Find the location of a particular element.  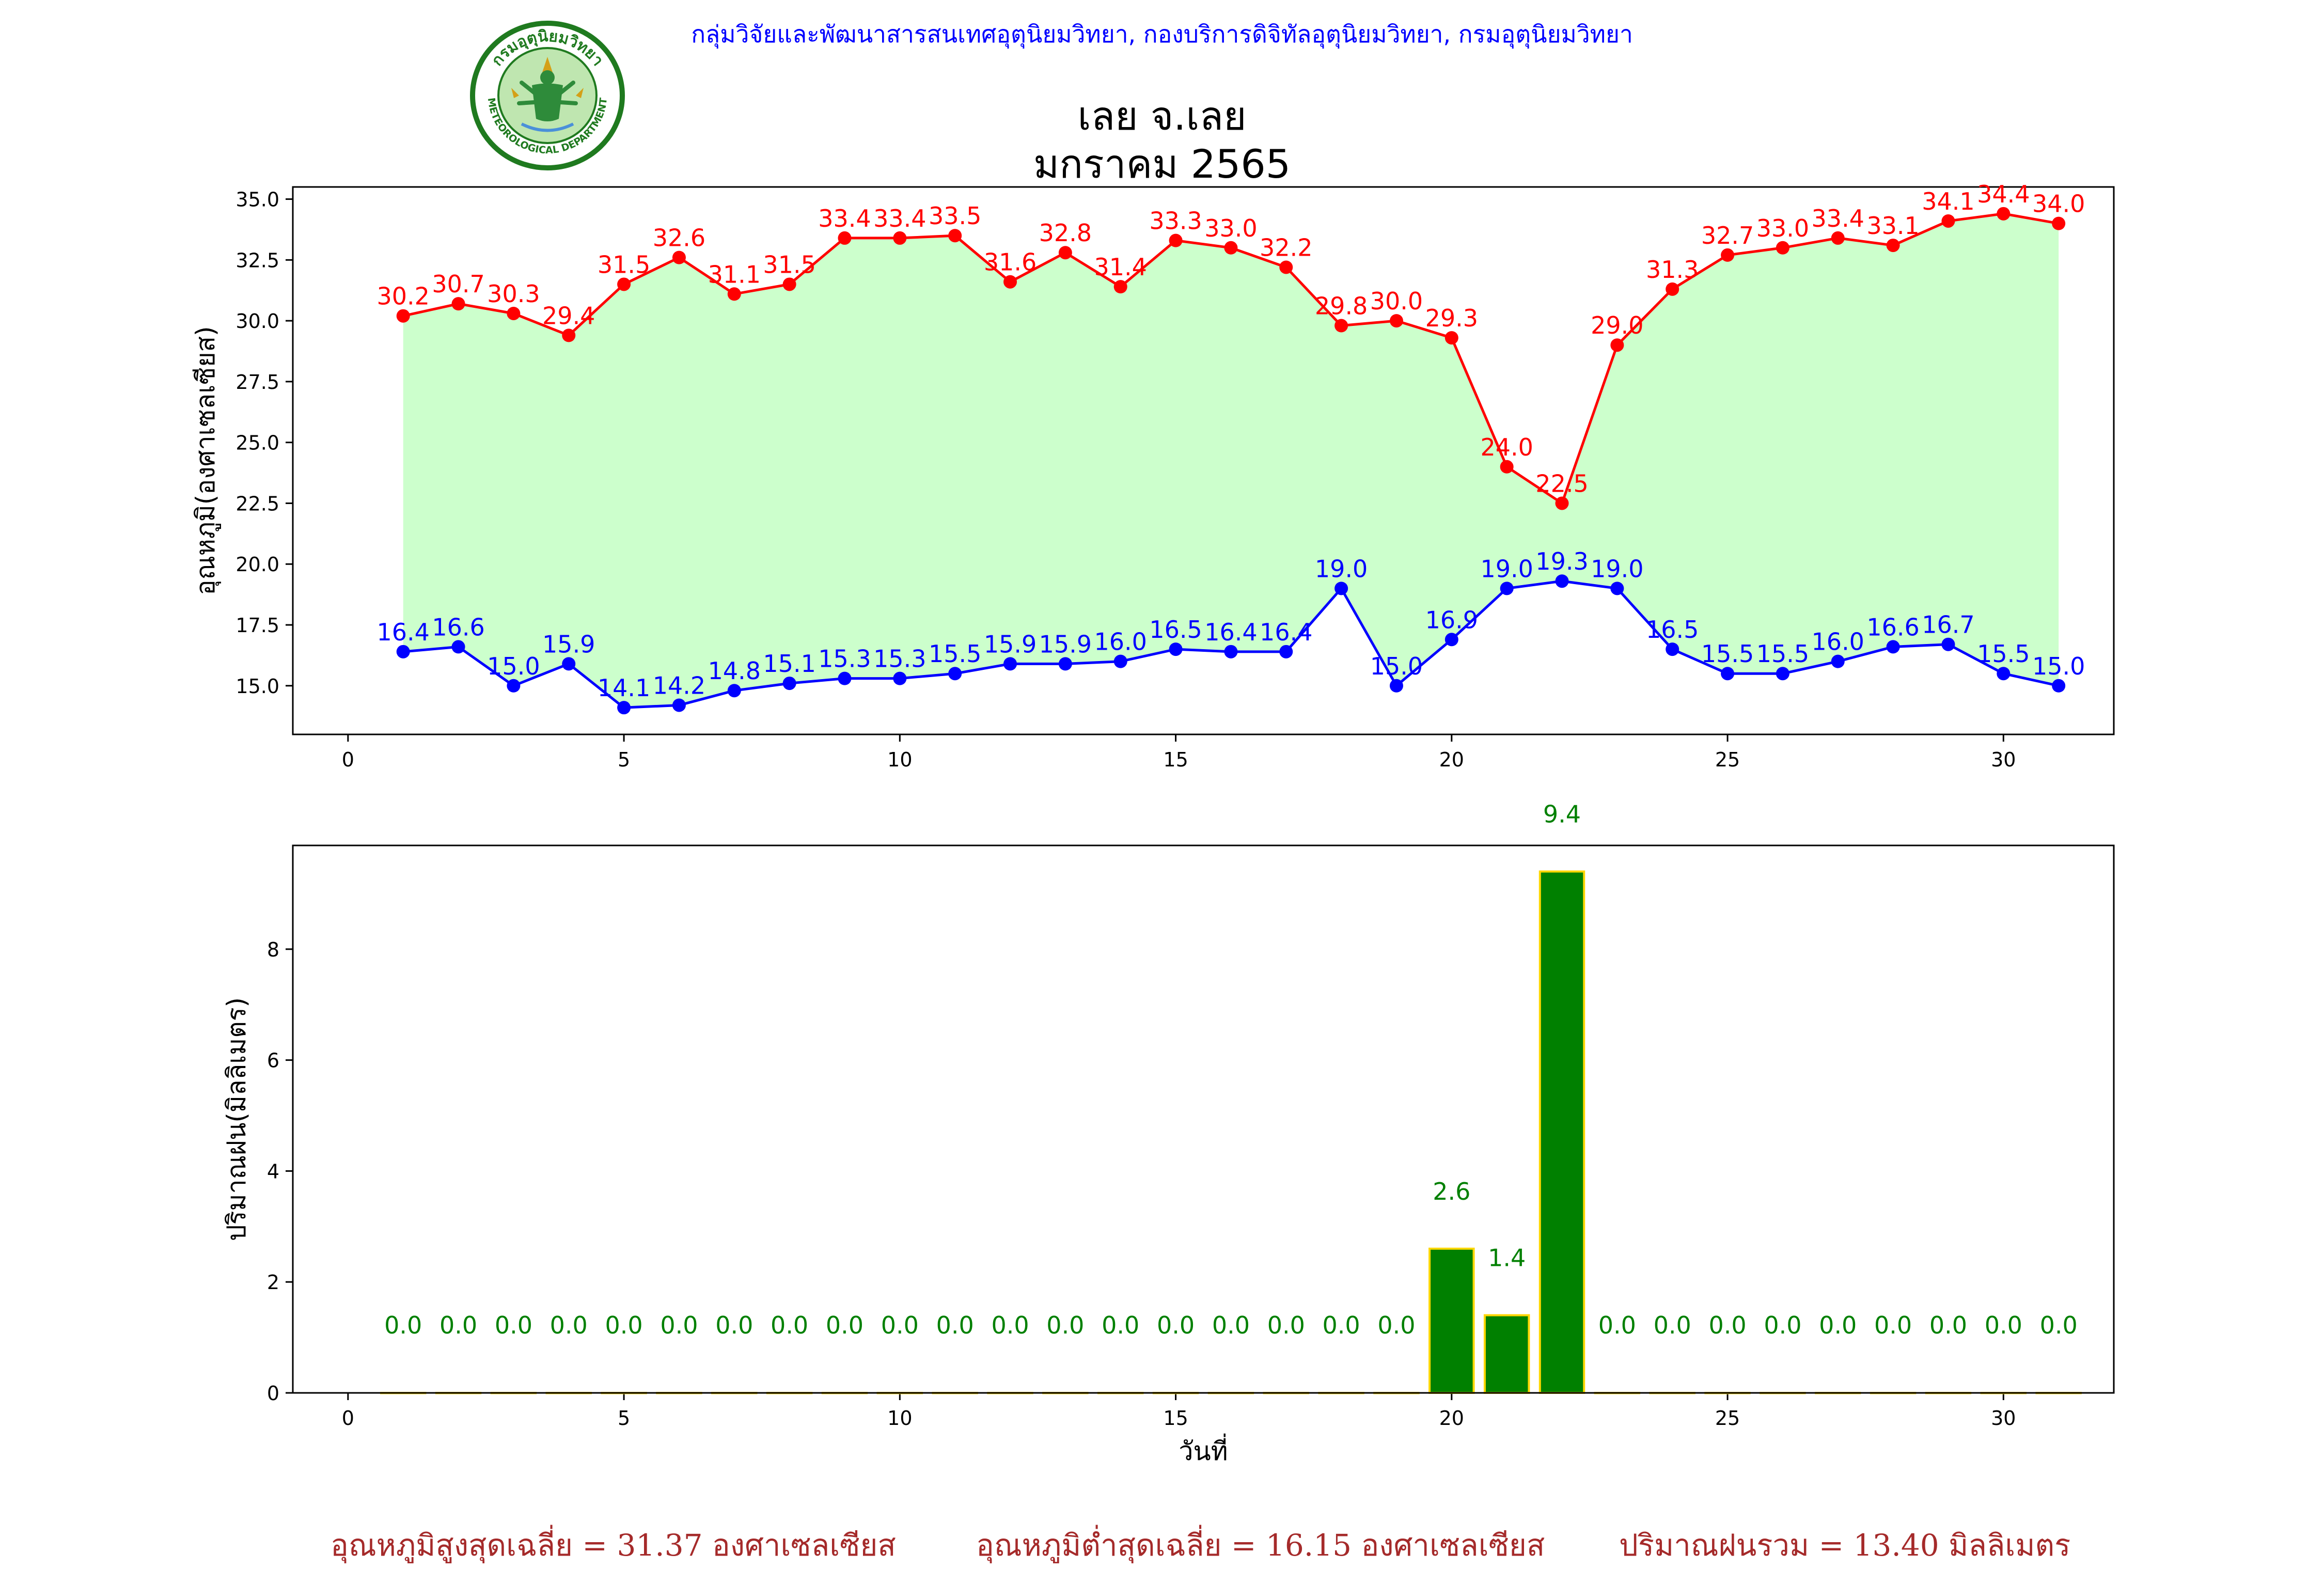

rain-ytick-label-1: 2 is located at coordinates (273, 1282).